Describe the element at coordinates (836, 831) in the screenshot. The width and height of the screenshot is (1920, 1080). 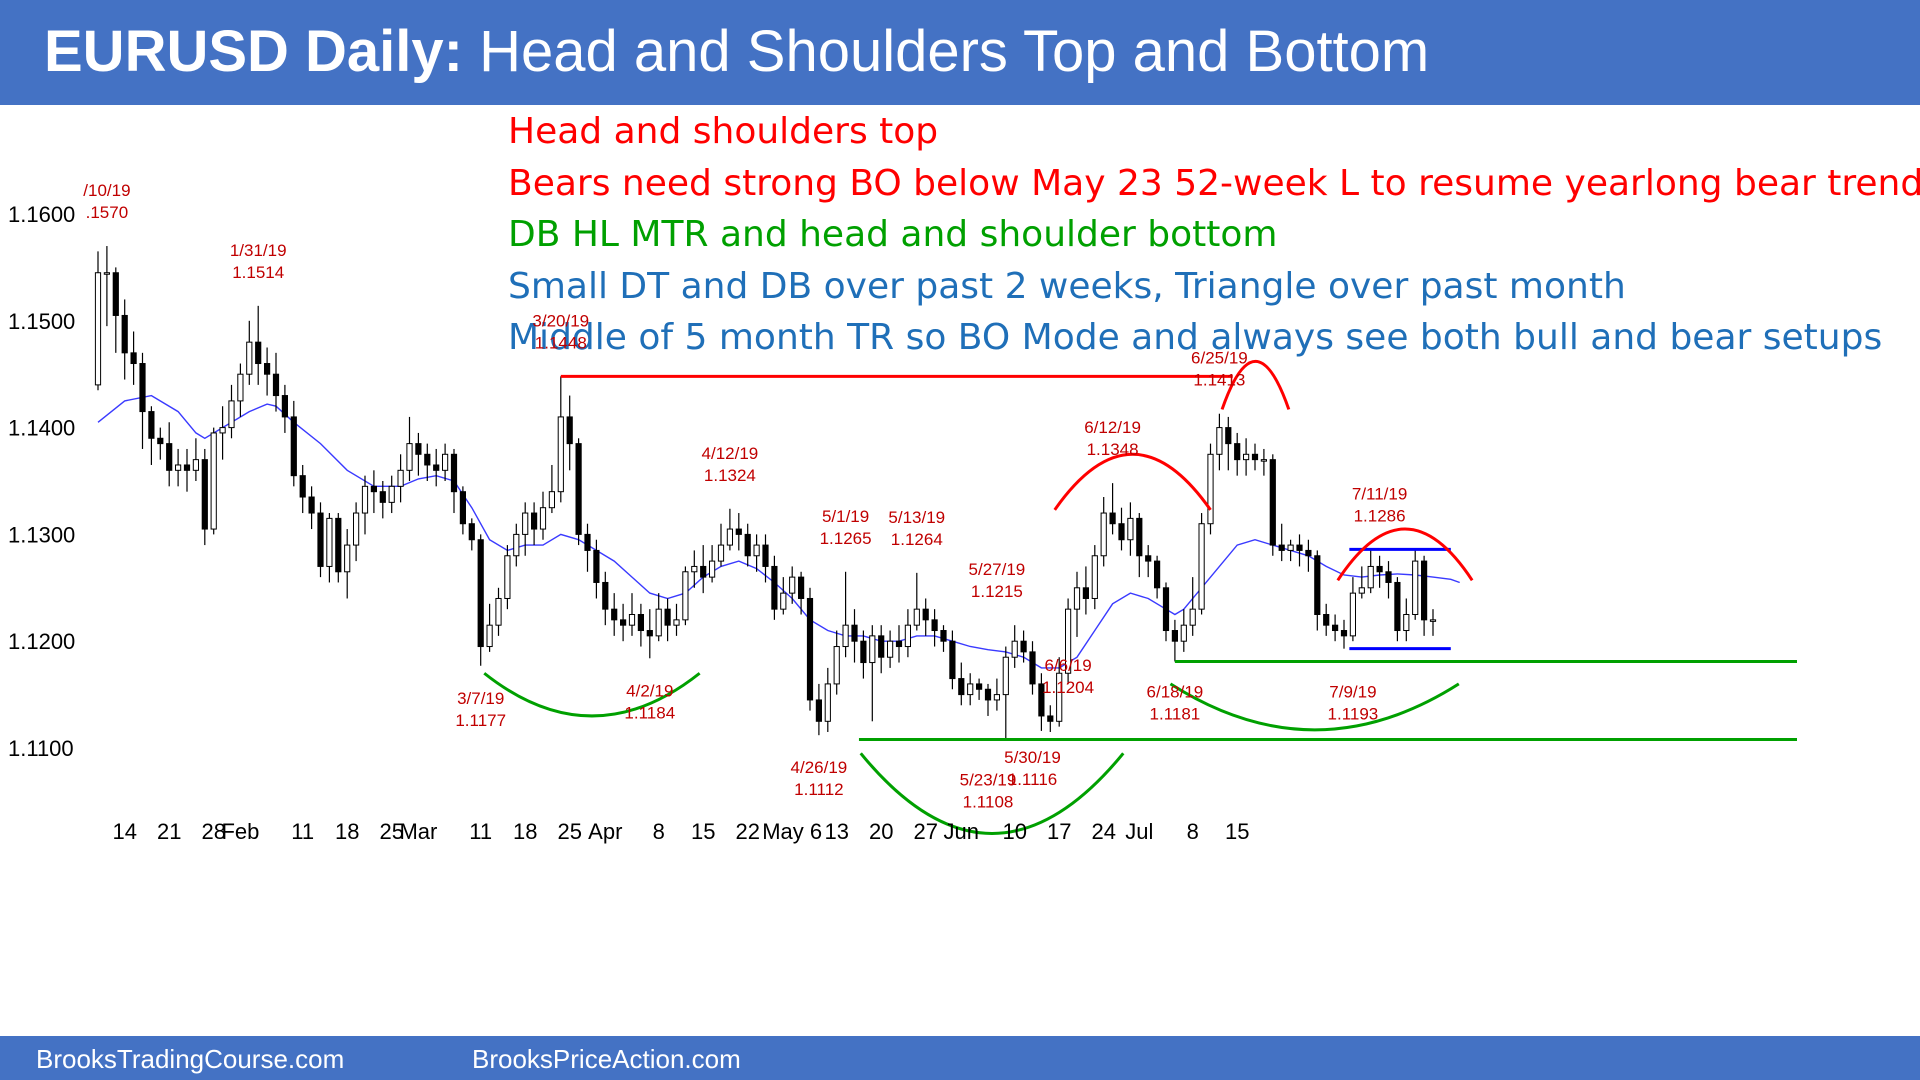
I see `x-axis-tick-label: 13` at that location.